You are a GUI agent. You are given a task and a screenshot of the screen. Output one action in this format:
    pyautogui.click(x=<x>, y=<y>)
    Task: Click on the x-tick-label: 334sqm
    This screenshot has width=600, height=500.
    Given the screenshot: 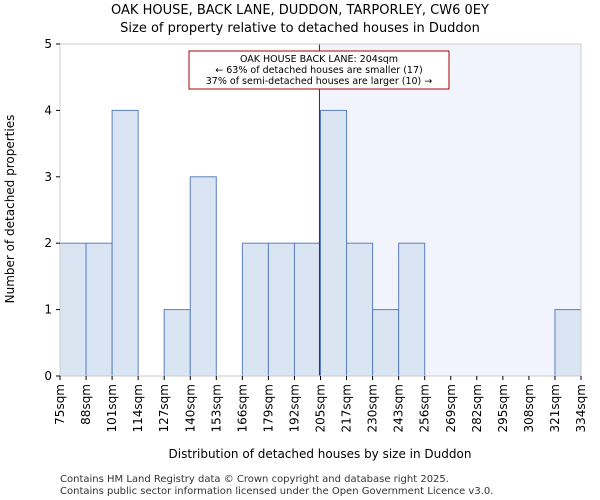 What is the action you would take?
    pyautogui.click(x=581, y=408)
    